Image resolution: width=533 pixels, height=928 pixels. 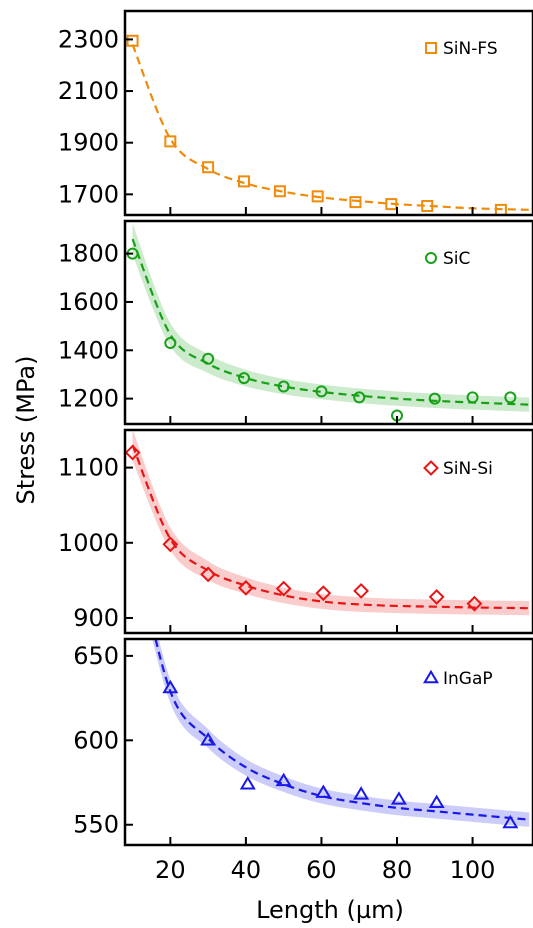 I want to click on y-tick-label: 600, so click(x=96, y=740).